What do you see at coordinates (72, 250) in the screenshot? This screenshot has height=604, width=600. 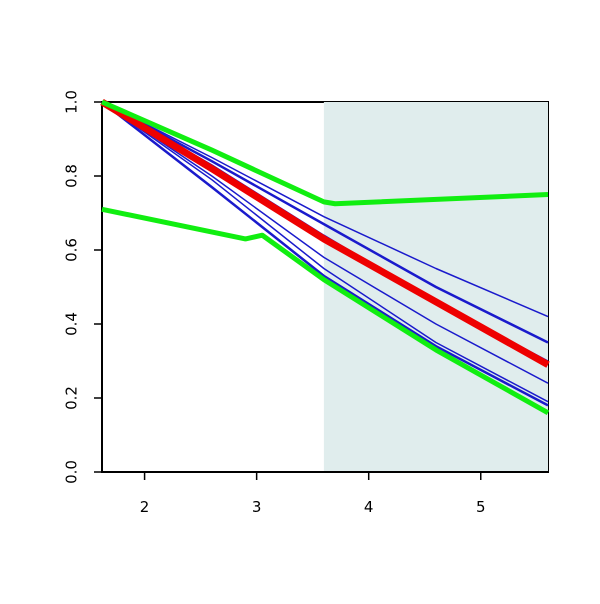 I see `y-tick-label: 0.6` at bounding box center [72, 250].